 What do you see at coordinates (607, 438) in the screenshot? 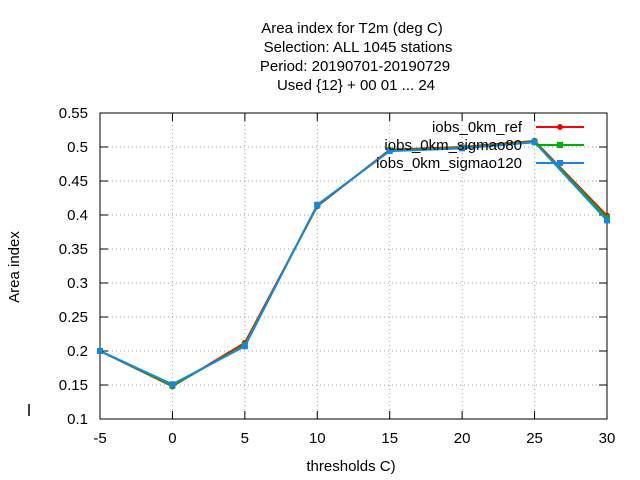
I see `x-tick-label: 30` at bounding box center [607, 438].